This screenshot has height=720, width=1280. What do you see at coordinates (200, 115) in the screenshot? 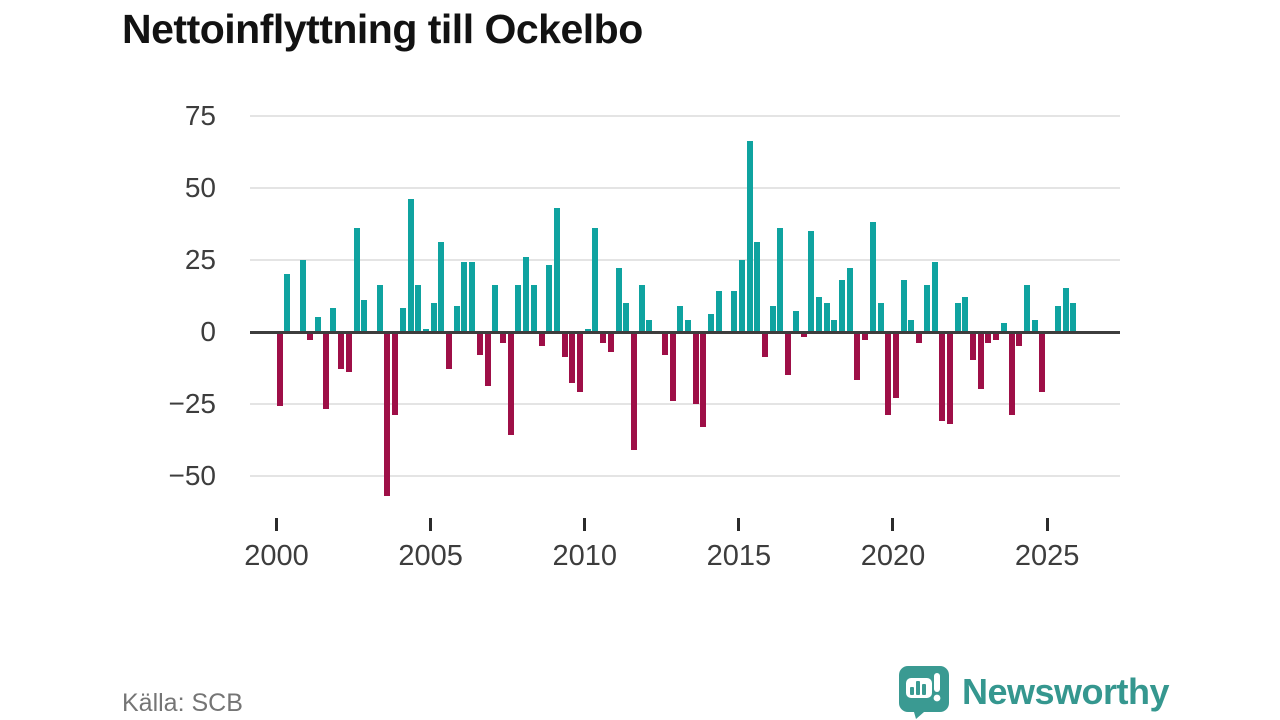
I see `y-axis-label-75: 75` at bounding box center [200, 115].